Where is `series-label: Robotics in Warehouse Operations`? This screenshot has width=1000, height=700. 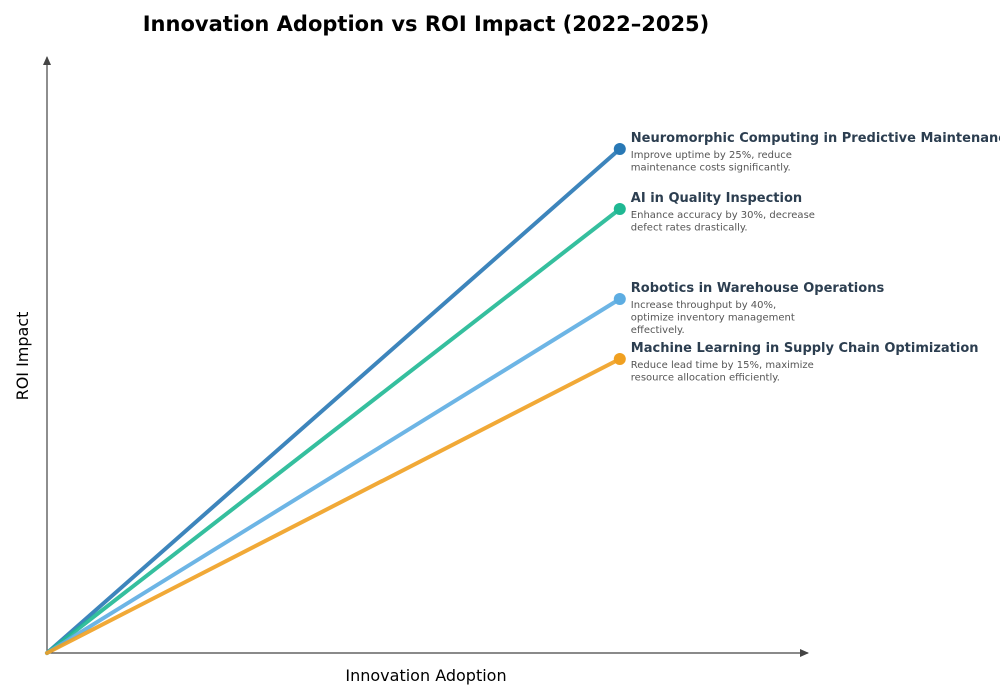 series-label: Robotics in Warehouse Operations is located at coordinates (758, 288).